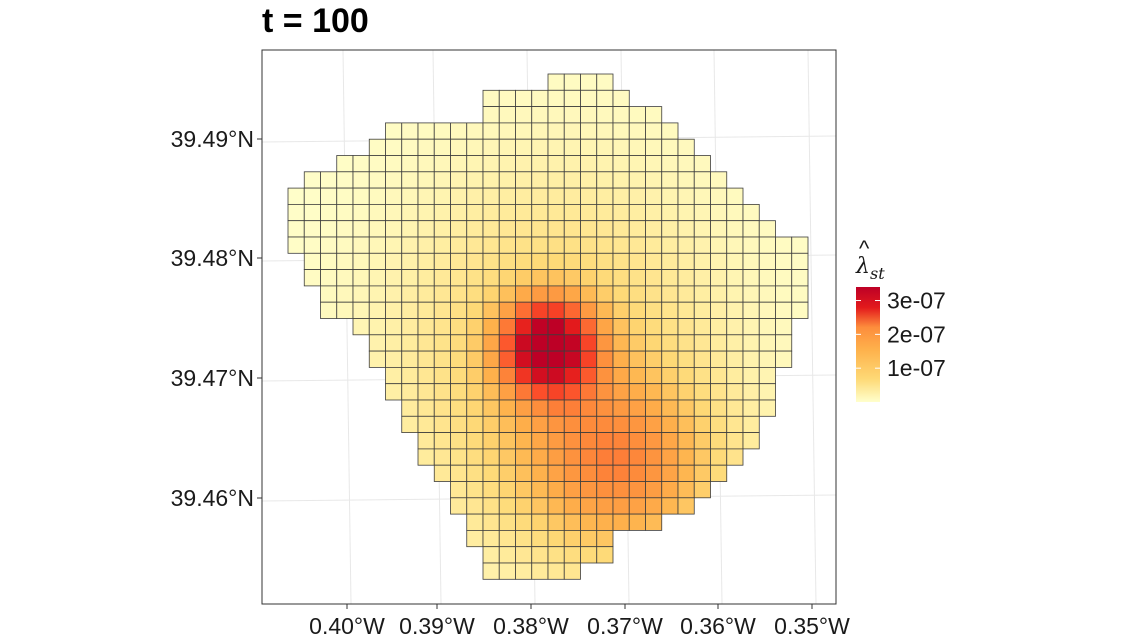 The height and width of the screenshot is (644, 1123). I want to click on x-tick-label: 0.38°W, so click(531, 626).